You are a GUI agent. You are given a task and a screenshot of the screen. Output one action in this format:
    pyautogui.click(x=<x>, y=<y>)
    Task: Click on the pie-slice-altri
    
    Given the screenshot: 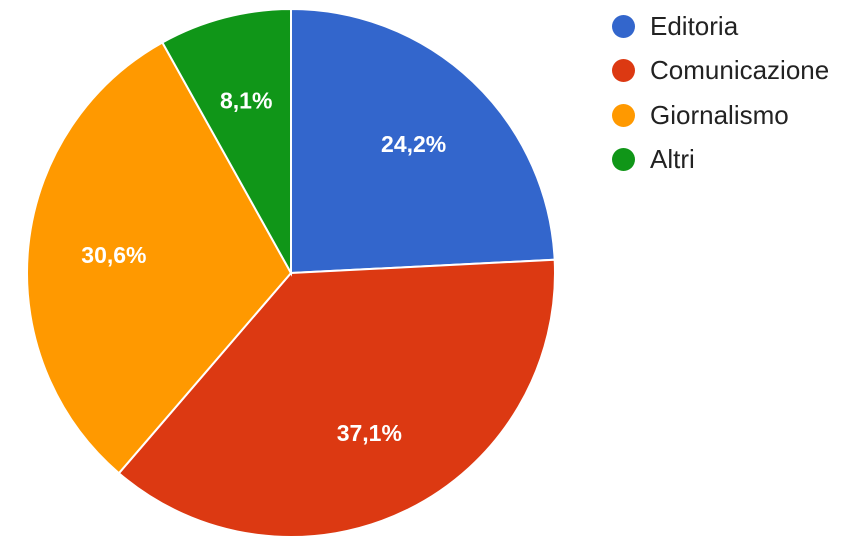 What is the action you would take?
    pyautogui.click(x=226, y=142)
    